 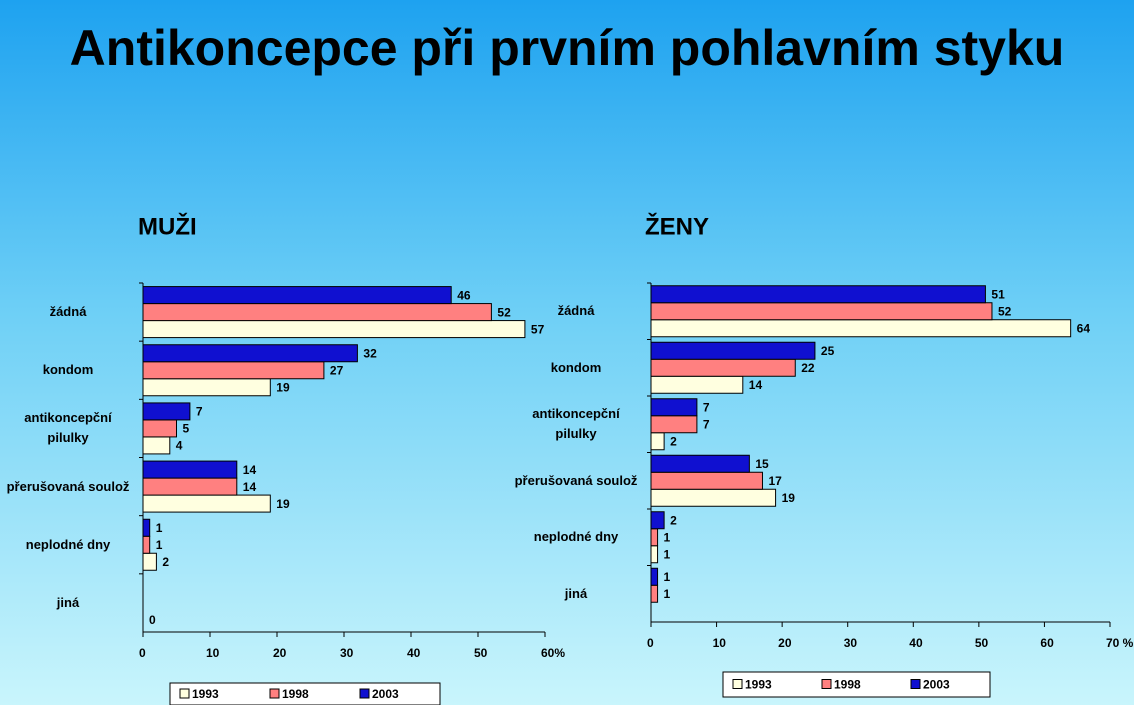 What do you see at coordinates (677, 226) in the screenshot?
I see `chart-title: ŽENY` at bounding box center [677, 226].